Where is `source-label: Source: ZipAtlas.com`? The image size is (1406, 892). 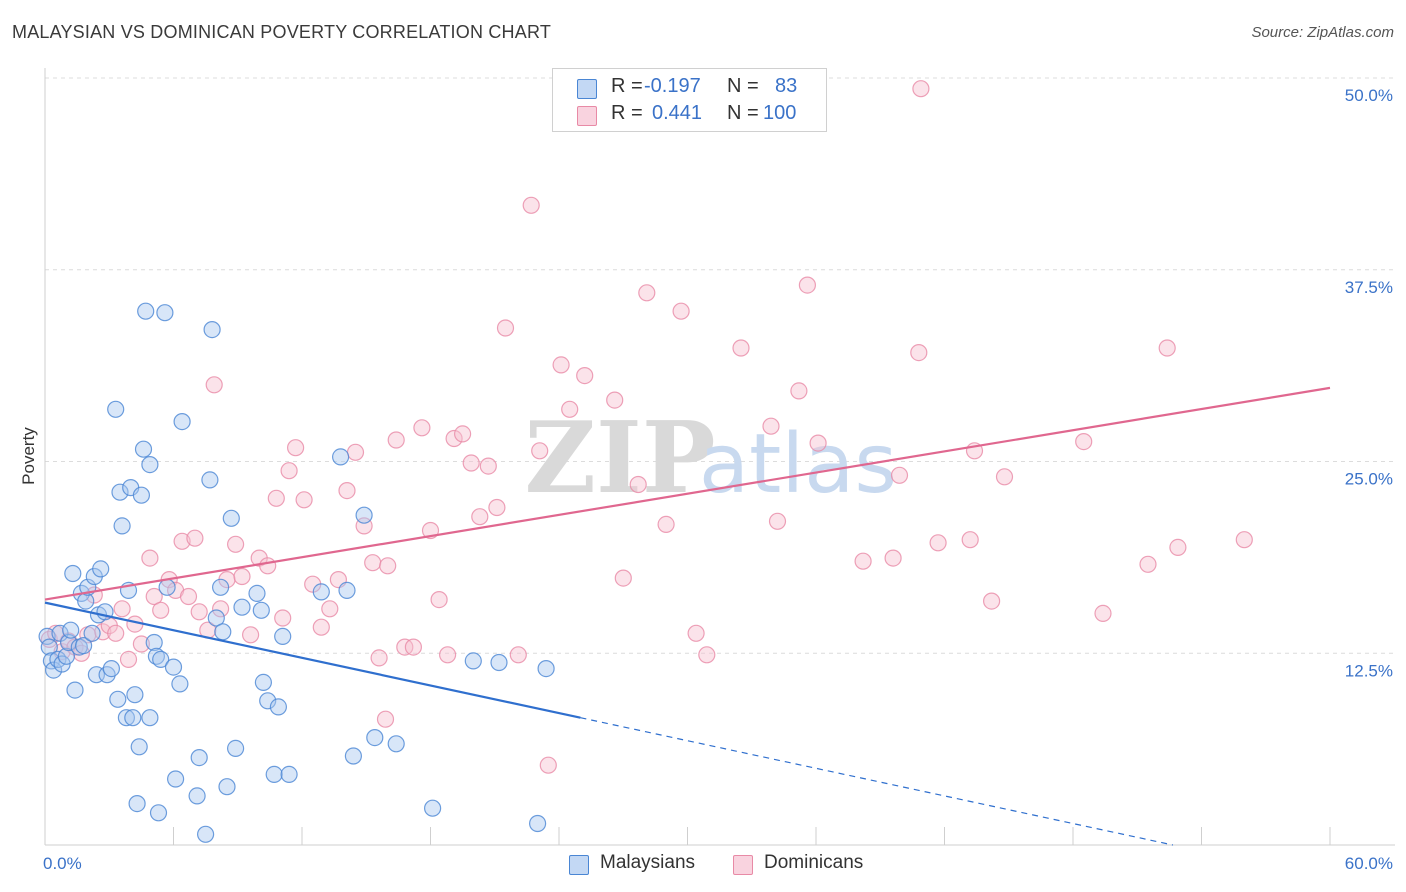
source-label: Source: ZipAtlas.com is located at coordinates (1322, 32).